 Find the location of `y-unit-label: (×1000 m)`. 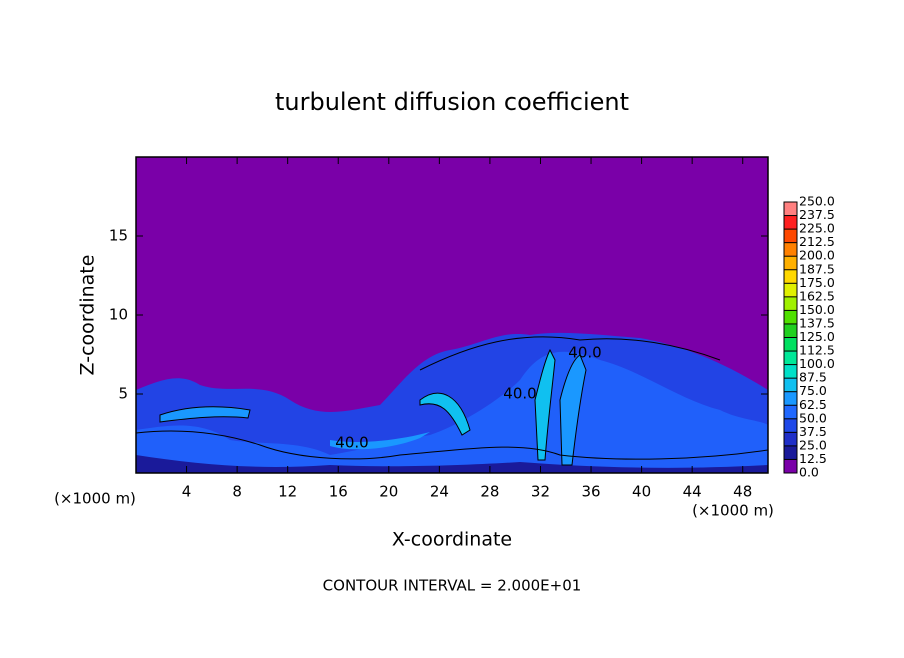

y-unit-label: (×1000 m) is located at coordinates (95, 499).